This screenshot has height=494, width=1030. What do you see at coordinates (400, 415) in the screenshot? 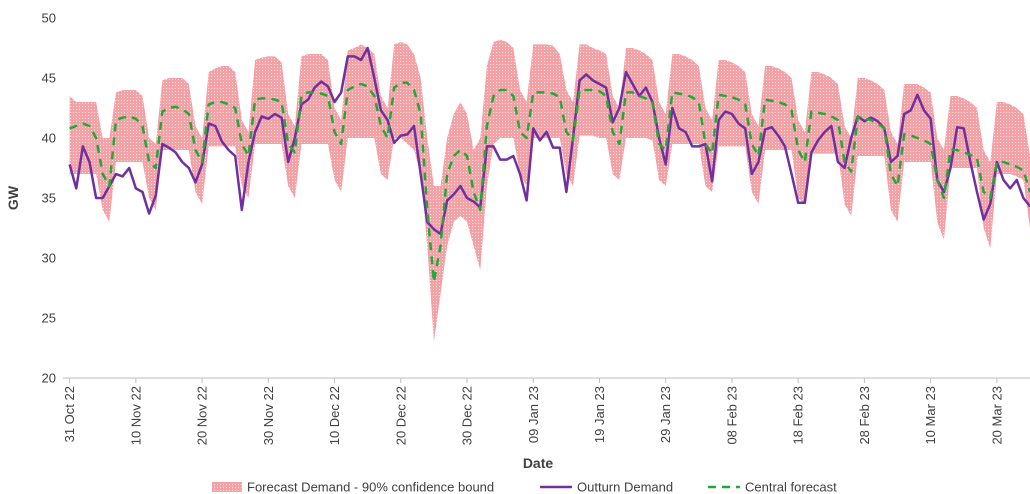
I see `x-tick-label: 20 Dec 22` at bounding box center [400, 415].